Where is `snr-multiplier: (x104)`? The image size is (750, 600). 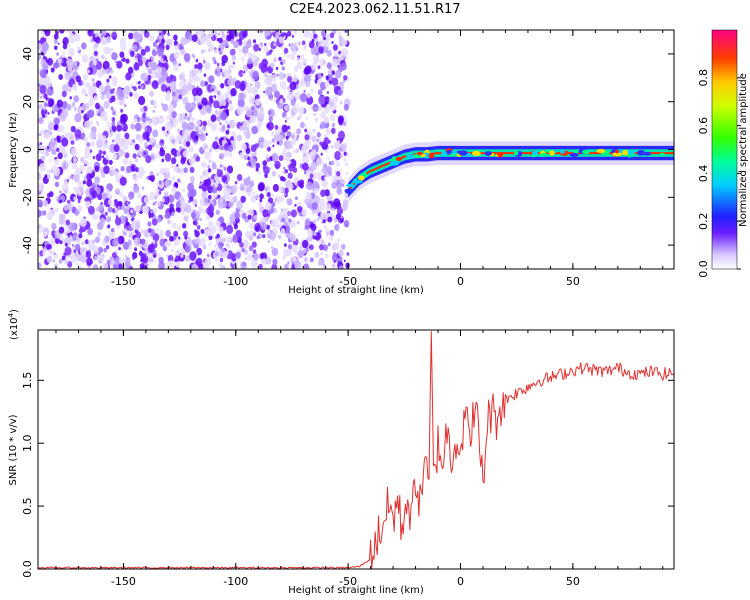
snr-multiplier: (x104) is located at coordinates (13, 324).